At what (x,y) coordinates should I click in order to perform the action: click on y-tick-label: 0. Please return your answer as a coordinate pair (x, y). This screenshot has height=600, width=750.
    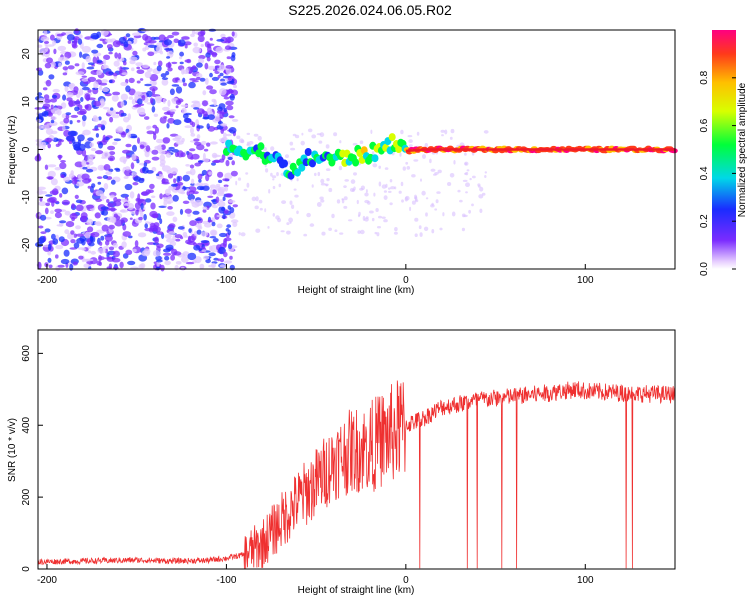
    Looking at the image, I should click on (26, 149).